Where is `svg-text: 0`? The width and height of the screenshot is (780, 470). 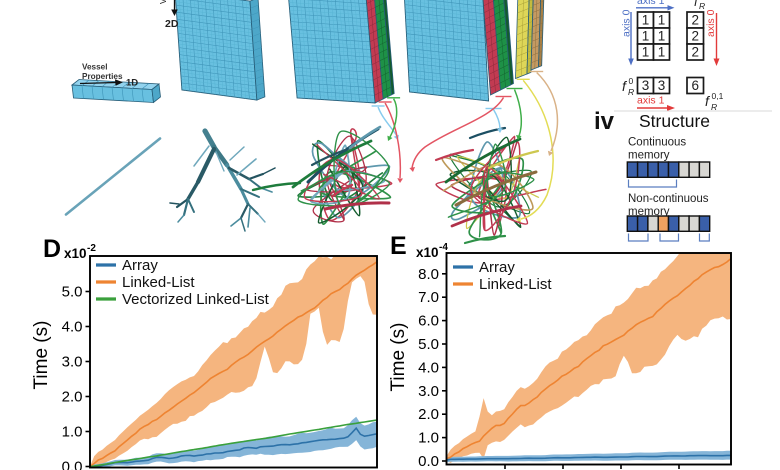
svg-text: 0 is located at coordinates (631, 81).